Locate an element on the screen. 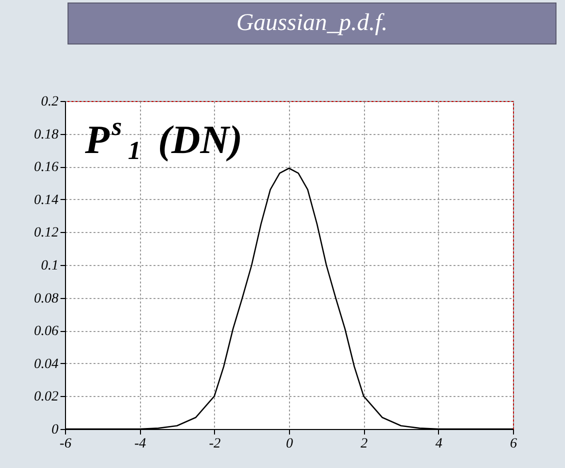 This screenshot has height=468, width=565. y-tick-label: 0.12 is located at coordinates (46, 233).